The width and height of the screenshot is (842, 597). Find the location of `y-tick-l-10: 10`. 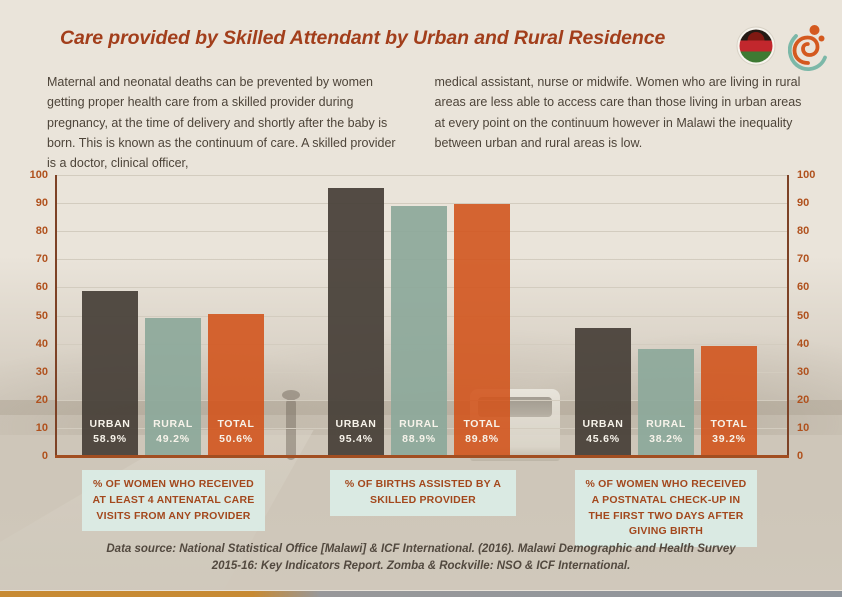

y-tick-l-10: 10 is located at coordinates (41, 427).